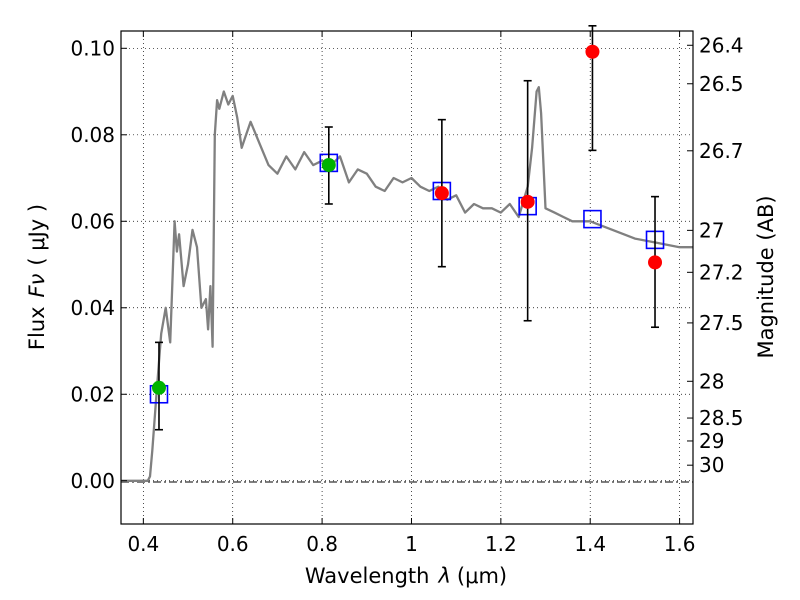 Image resolution: width=800 pixels, height=600 pixels. Describe the element at coordinates (98, 264) in the screenshot. I see `y-axis: 0.00 0.02 0.04 0.06 0.08 0.10` at that location.